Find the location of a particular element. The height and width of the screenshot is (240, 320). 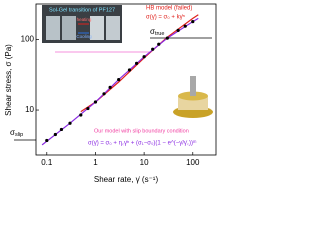

y-axis-label: Shear stress, σ (Pa) is located at coordinates (8, 80).